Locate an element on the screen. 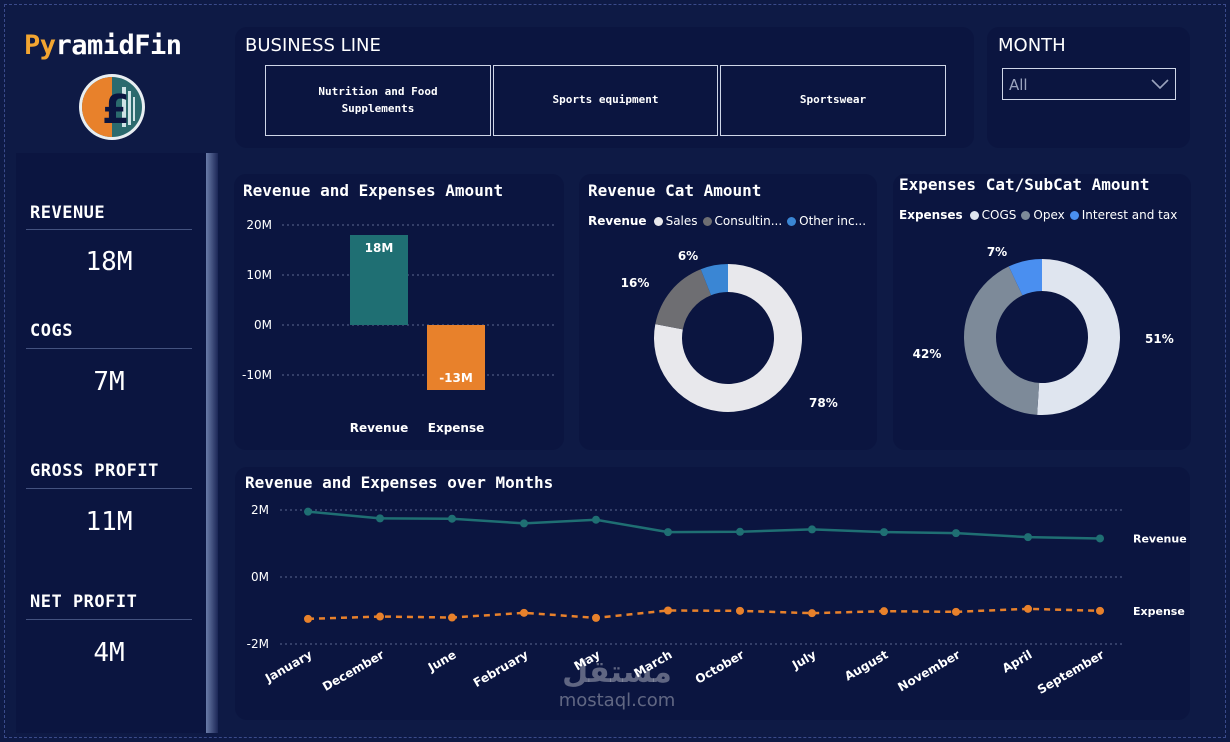 This screenshot has height=742, width=1230. x-tick-label: April is located at coordinates (1017, 661).